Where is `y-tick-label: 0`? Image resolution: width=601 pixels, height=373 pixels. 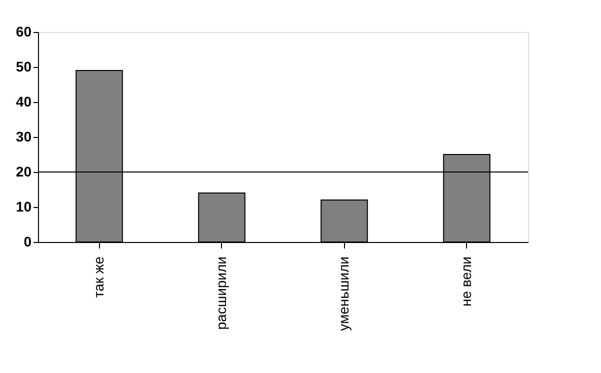 y-tick-label: 0 is located at coordinates (28, 242).